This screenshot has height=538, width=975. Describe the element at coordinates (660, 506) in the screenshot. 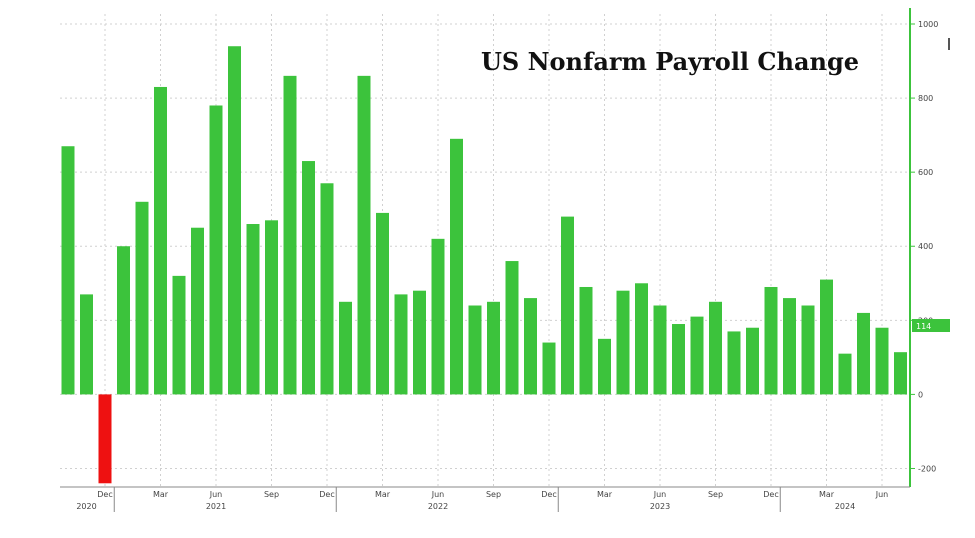

I see `x-year-label: 2023` at that location.